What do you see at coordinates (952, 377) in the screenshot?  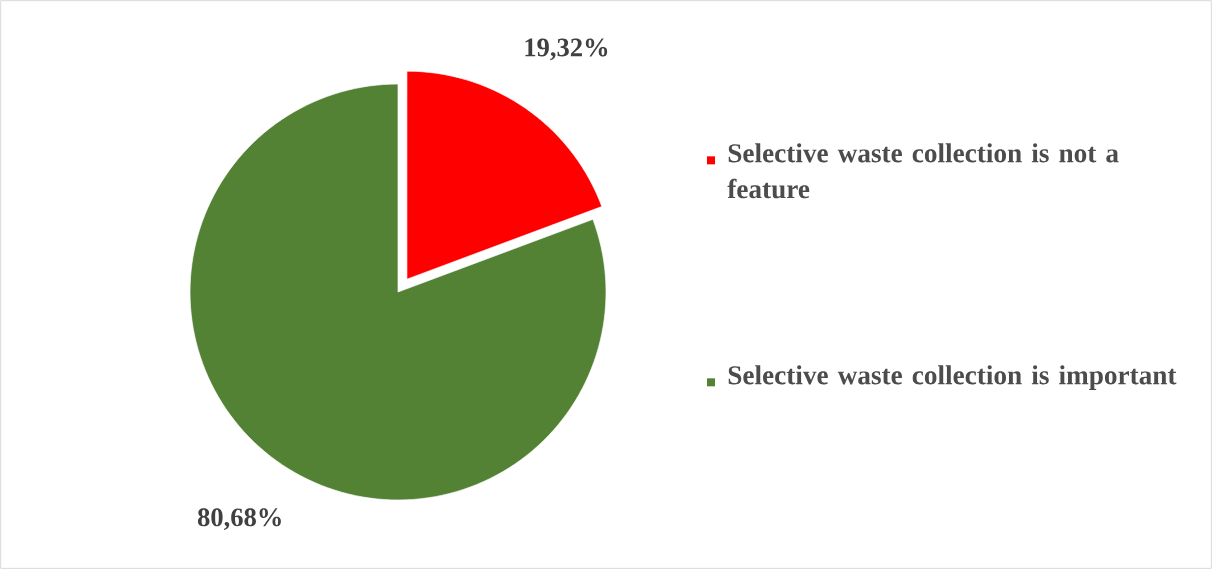 I see `legend-label: Selective waste collection is important` at bounding box center [952, 377].